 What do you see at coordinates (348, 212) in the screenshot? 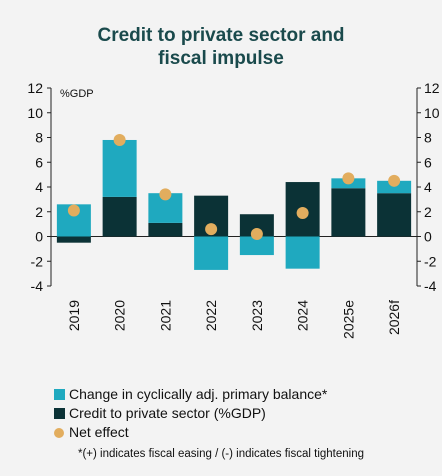
I see `bar-credit-2025e` at bounding box center [348, 212].